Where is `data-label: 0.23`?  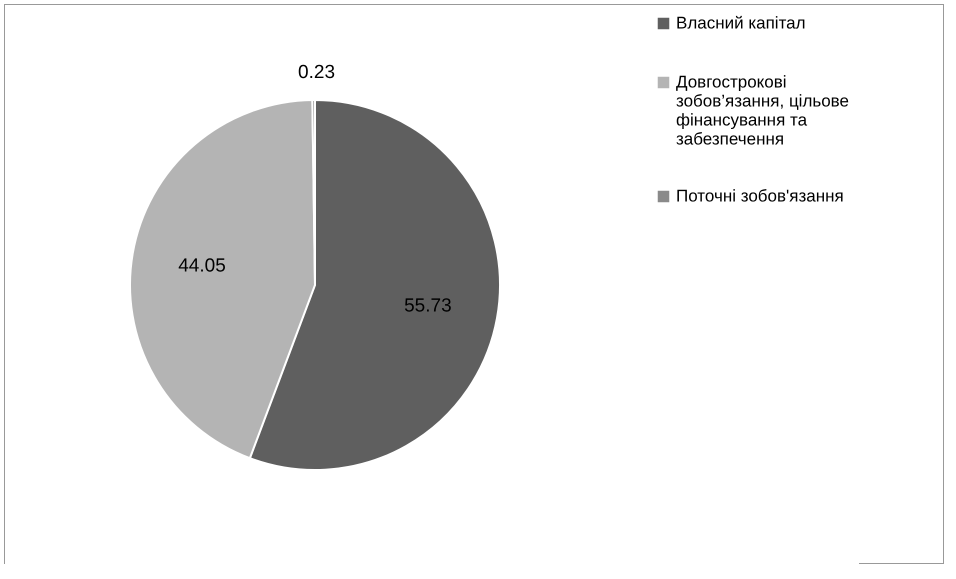
data-label: 0.23 is located at coordinates (317, 73).